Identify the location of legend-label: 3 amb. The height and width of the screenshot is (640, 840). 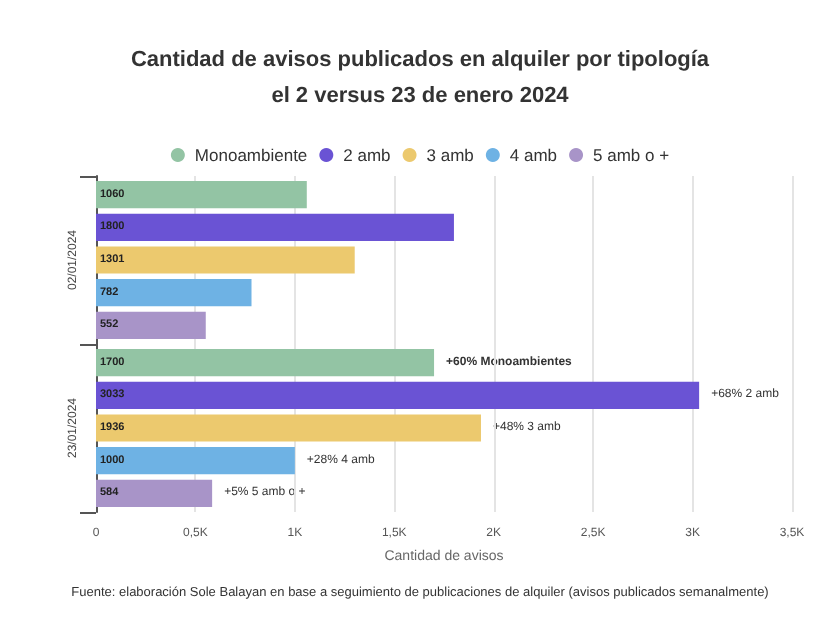
(450, 155).